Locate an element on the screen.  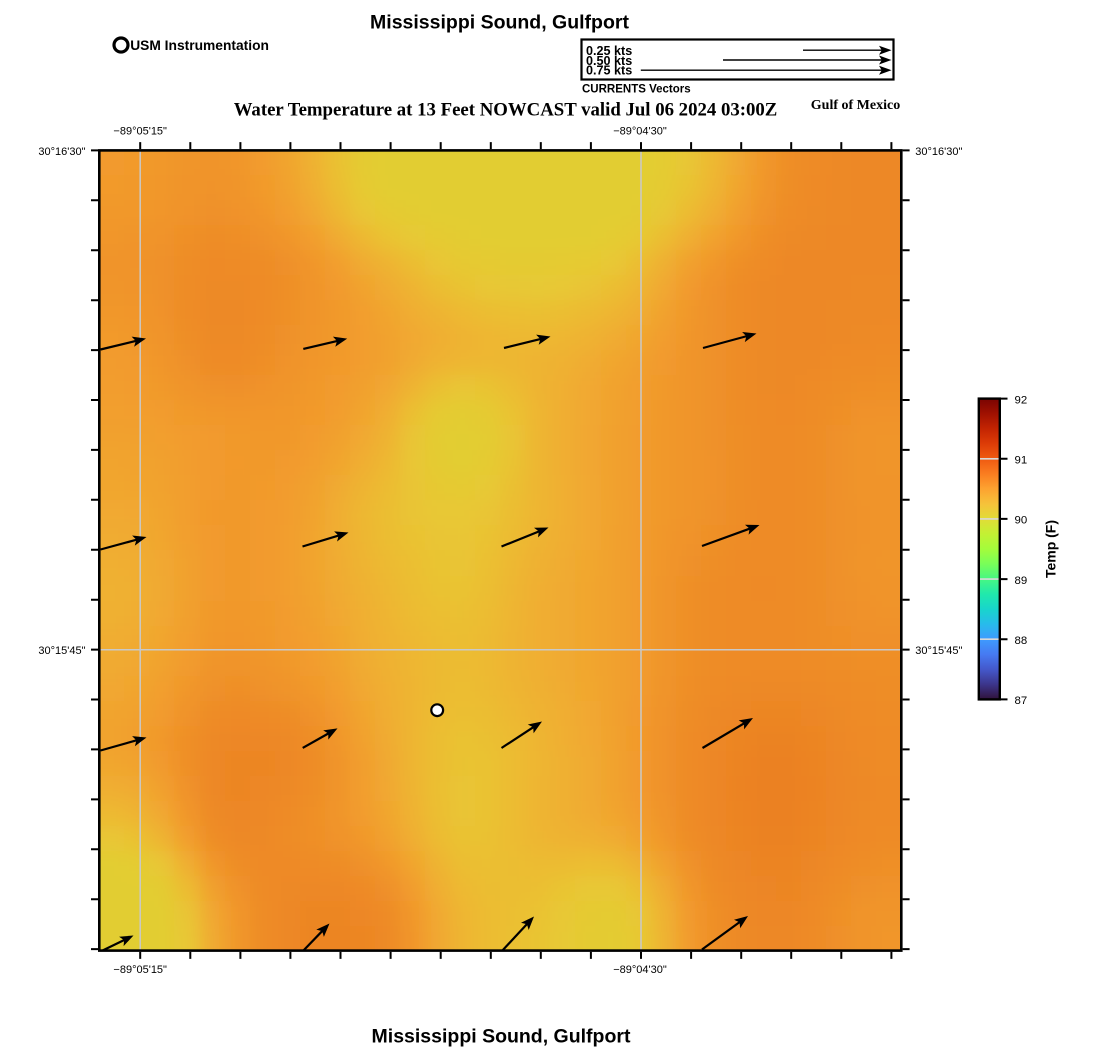
svg-text: 87 is located at coordinates (1021, 701).